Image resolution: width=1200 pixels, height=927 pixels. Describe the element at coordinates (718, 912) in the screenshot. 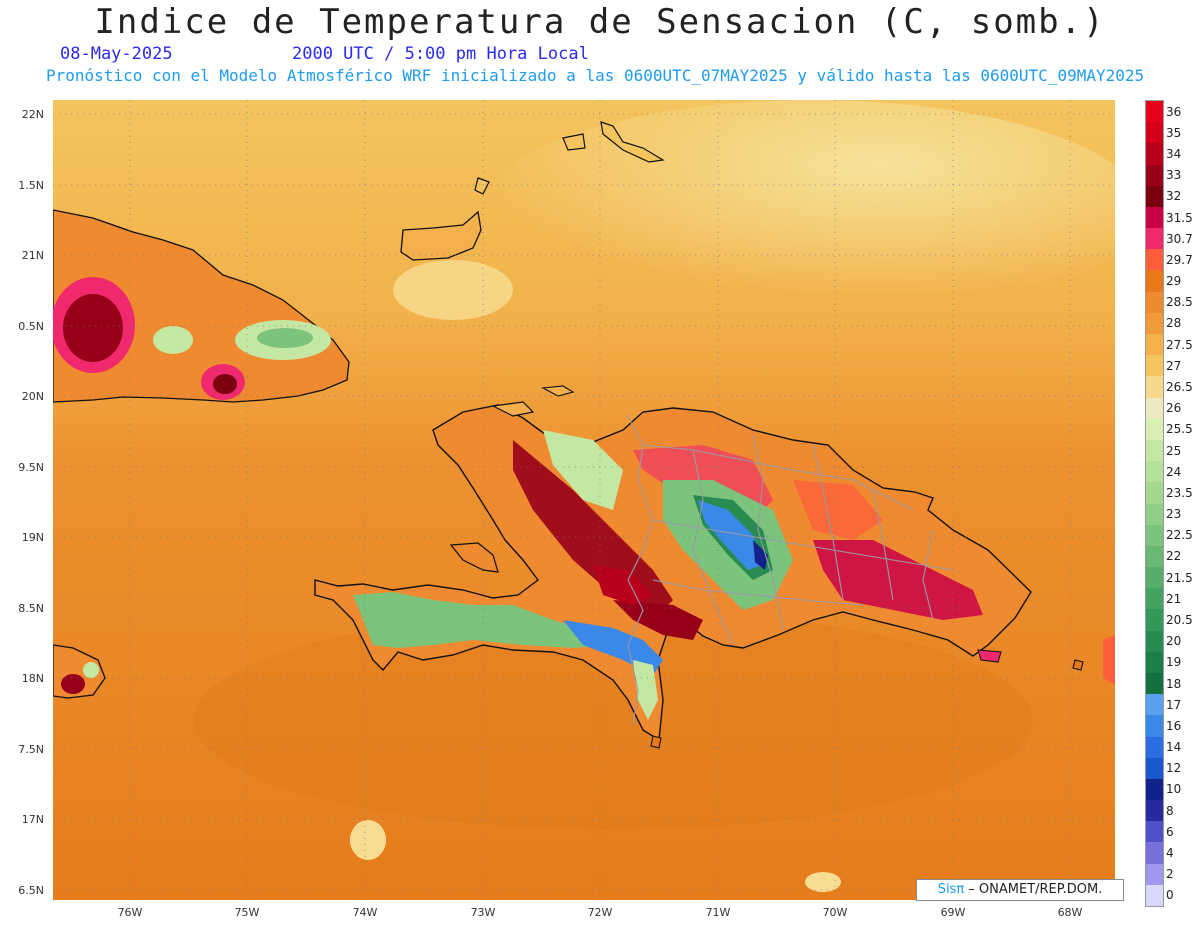

I see `lon-label: 71W` at that location.